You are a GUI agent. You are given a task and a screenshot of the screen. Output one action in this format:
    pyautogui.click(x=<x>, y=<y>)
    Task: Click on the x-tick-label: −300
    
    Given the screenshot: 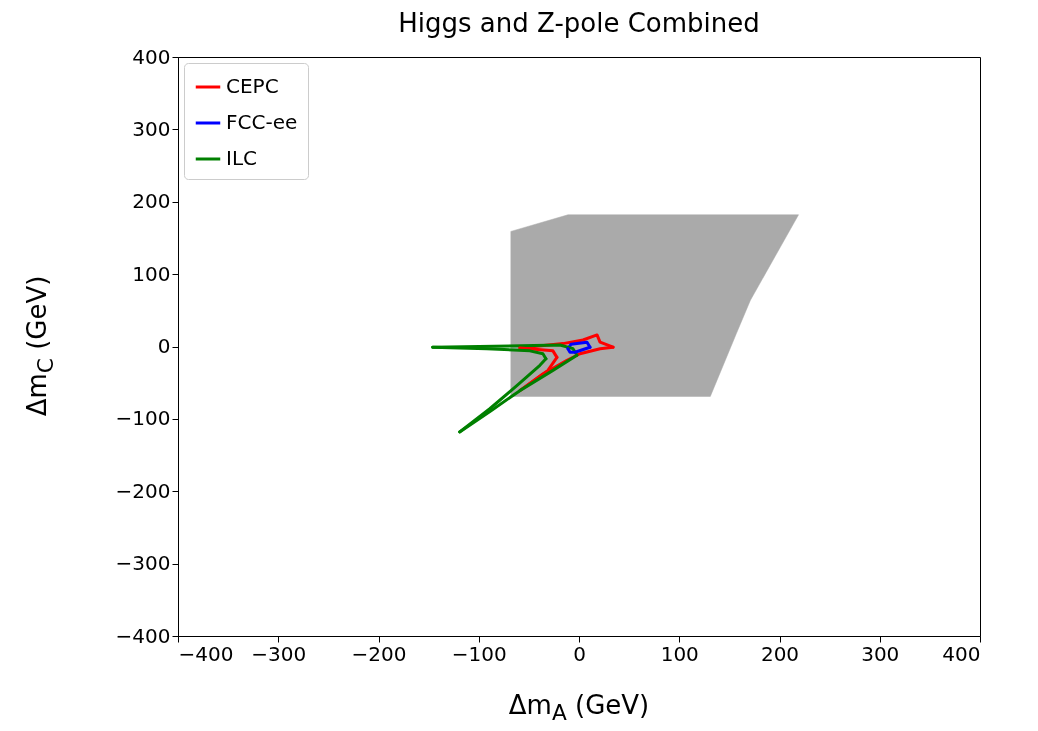 What is the action you would take?
    pyautogui.click(x=279, y=653)
    